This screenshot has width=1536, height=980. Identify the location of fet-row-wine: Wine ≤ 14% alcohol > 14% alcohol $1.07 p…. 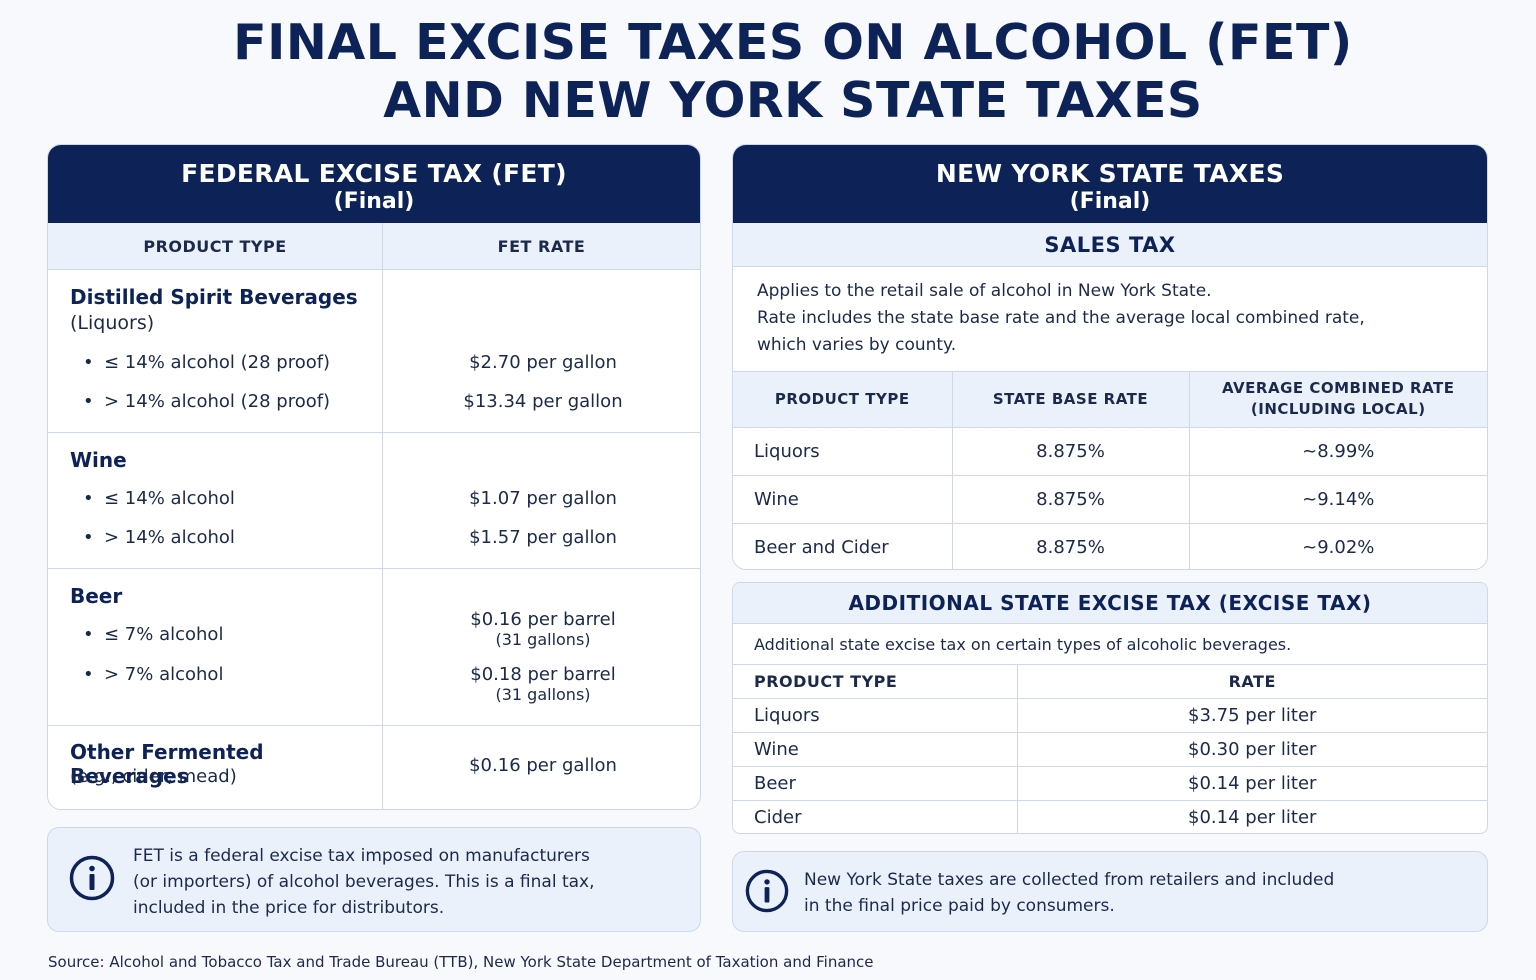
(374, 501).